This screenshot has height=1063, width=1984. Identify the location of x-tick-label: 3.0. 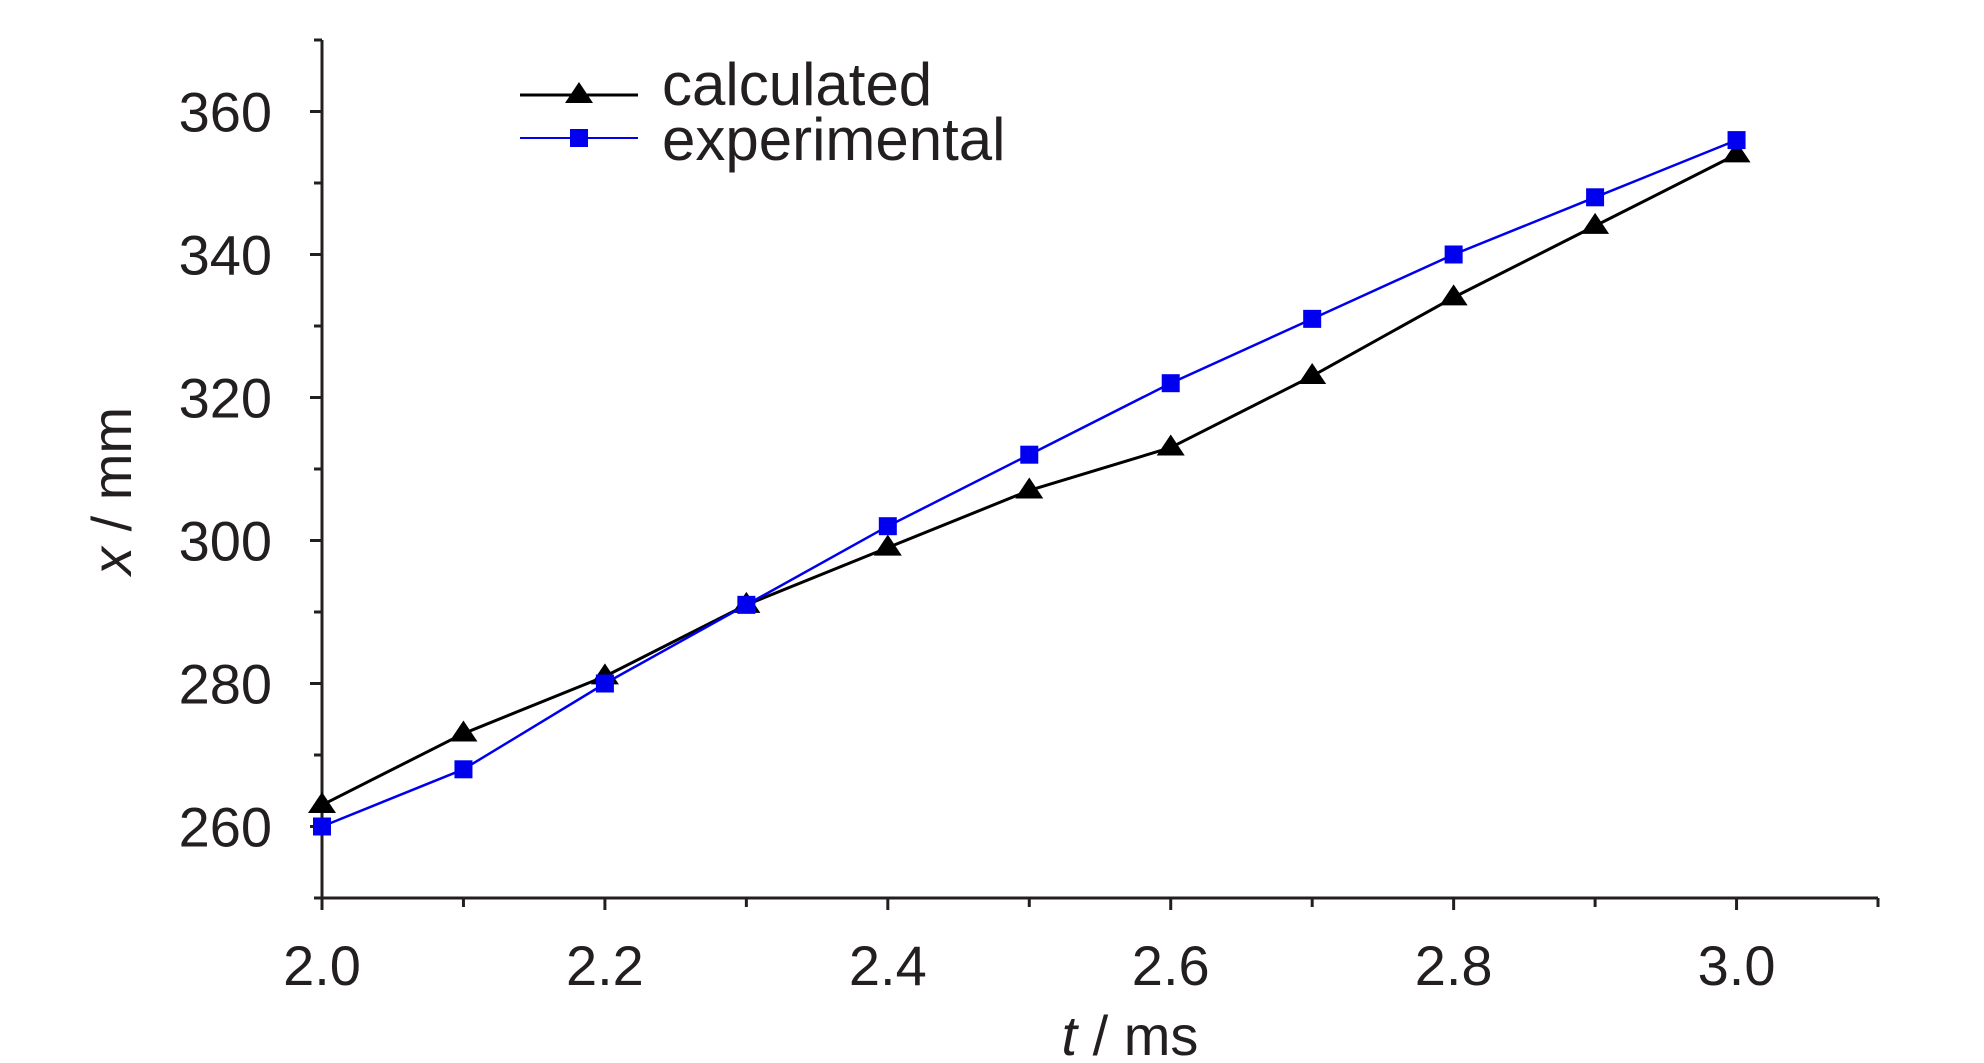
(1737, 965).